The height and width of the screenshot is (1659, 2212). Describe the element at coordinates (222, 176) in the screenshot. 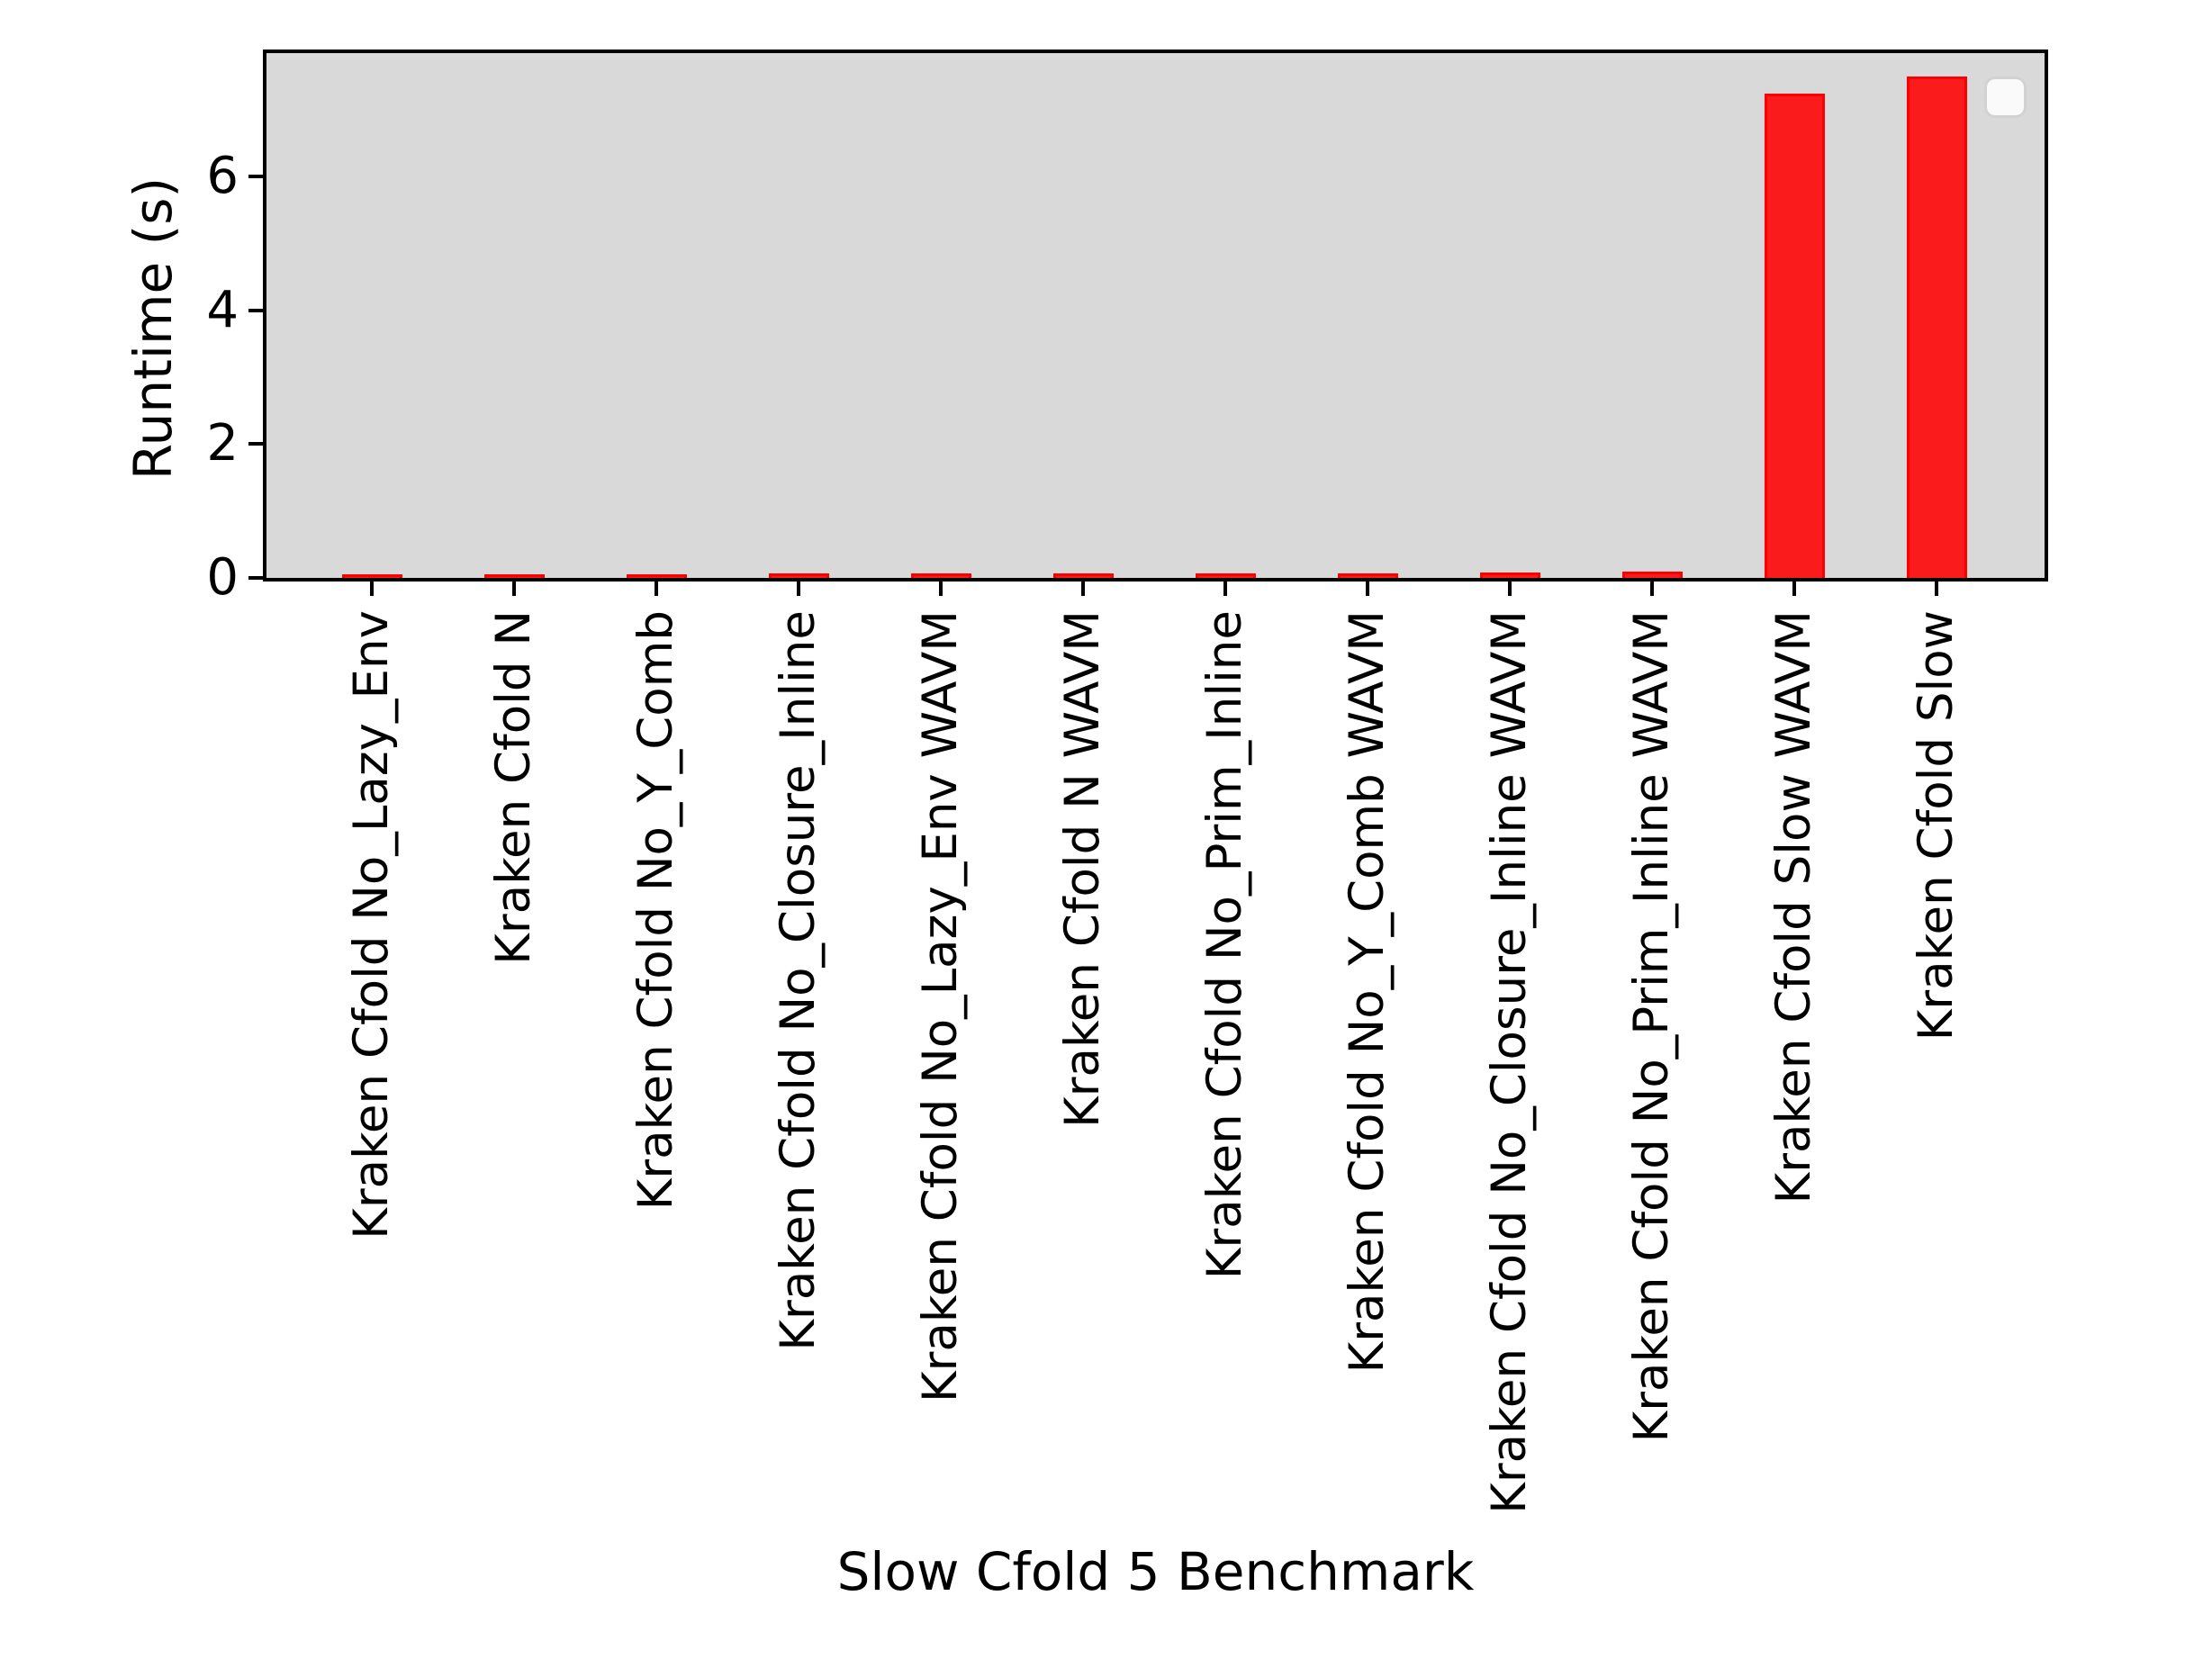

I see `y-tick-label: 6` at that location.